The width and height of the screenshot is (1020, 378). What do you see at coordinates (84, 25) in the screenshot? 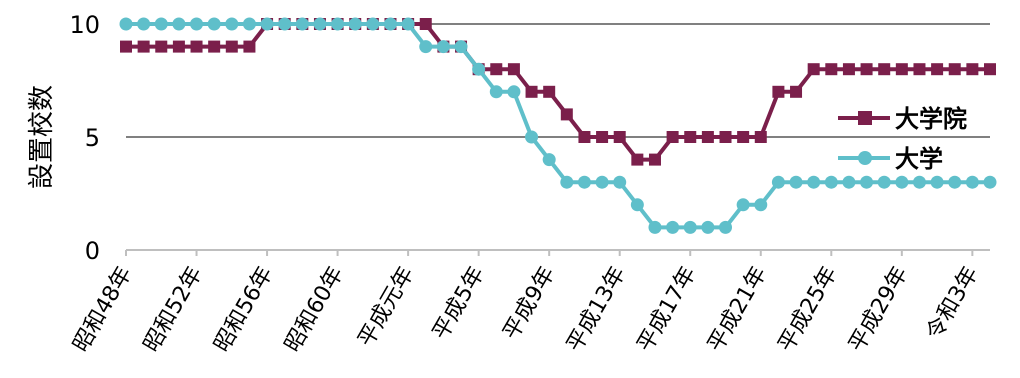
I see `y-tick-label: 10` at bounding box center [84, 25].